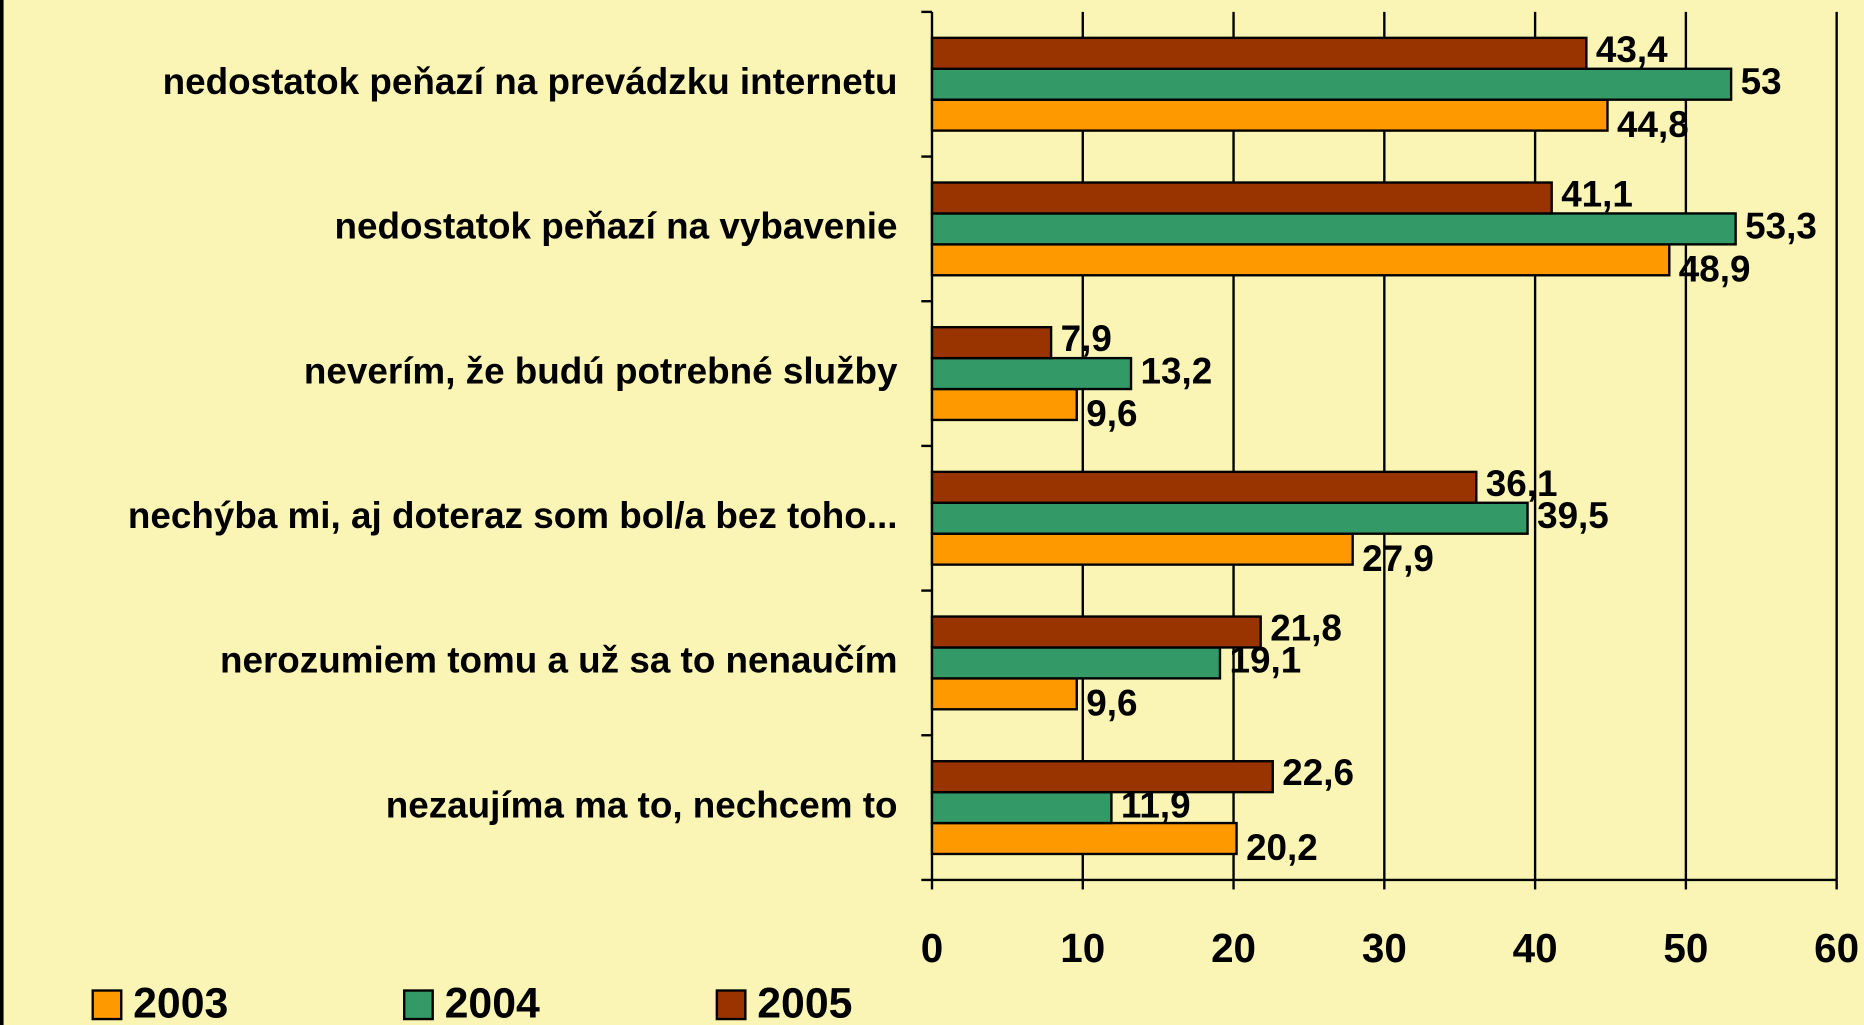 The width and height of the screenshot is (1864, 1025). Describe the element at coordinates (559, 660) in the screenshot. I see `category-label: nerozumiem tomu a už sa to nenaučím` at that location.